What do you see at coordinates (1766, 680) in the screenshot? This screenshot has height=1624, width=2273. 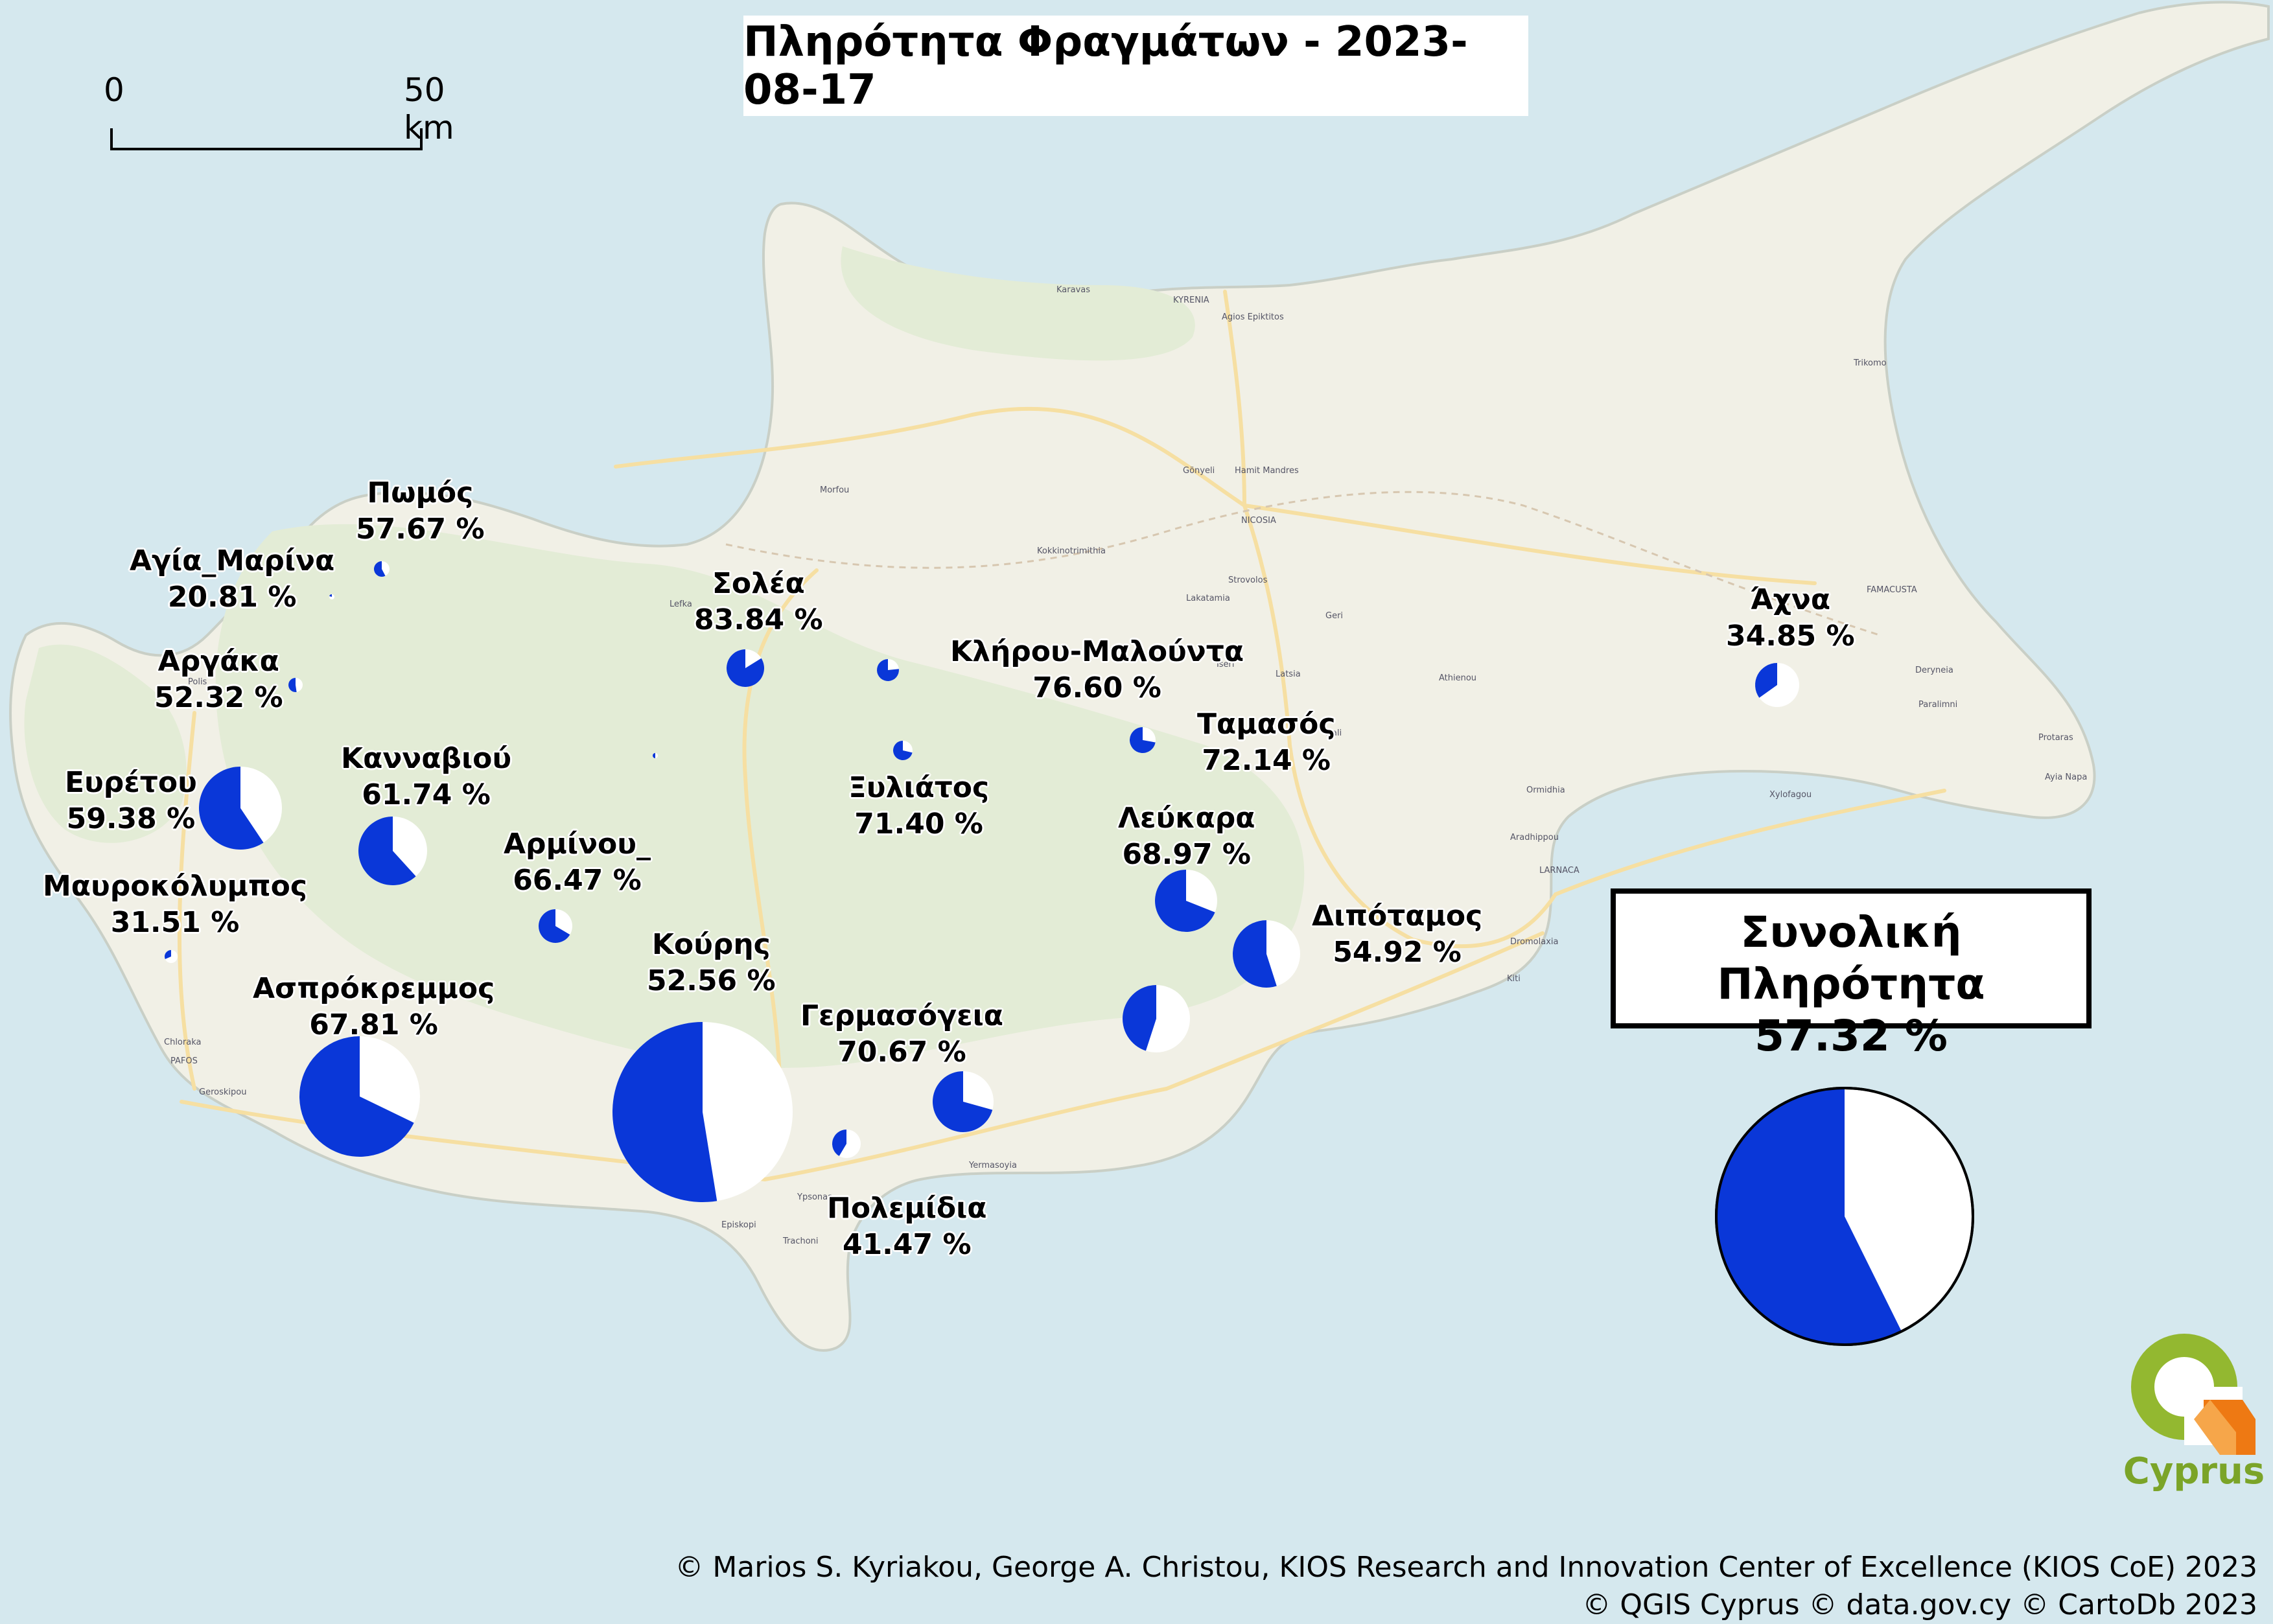 I see `reservoir-pie-17-filled-slice` at bounding box center [1766, 680].